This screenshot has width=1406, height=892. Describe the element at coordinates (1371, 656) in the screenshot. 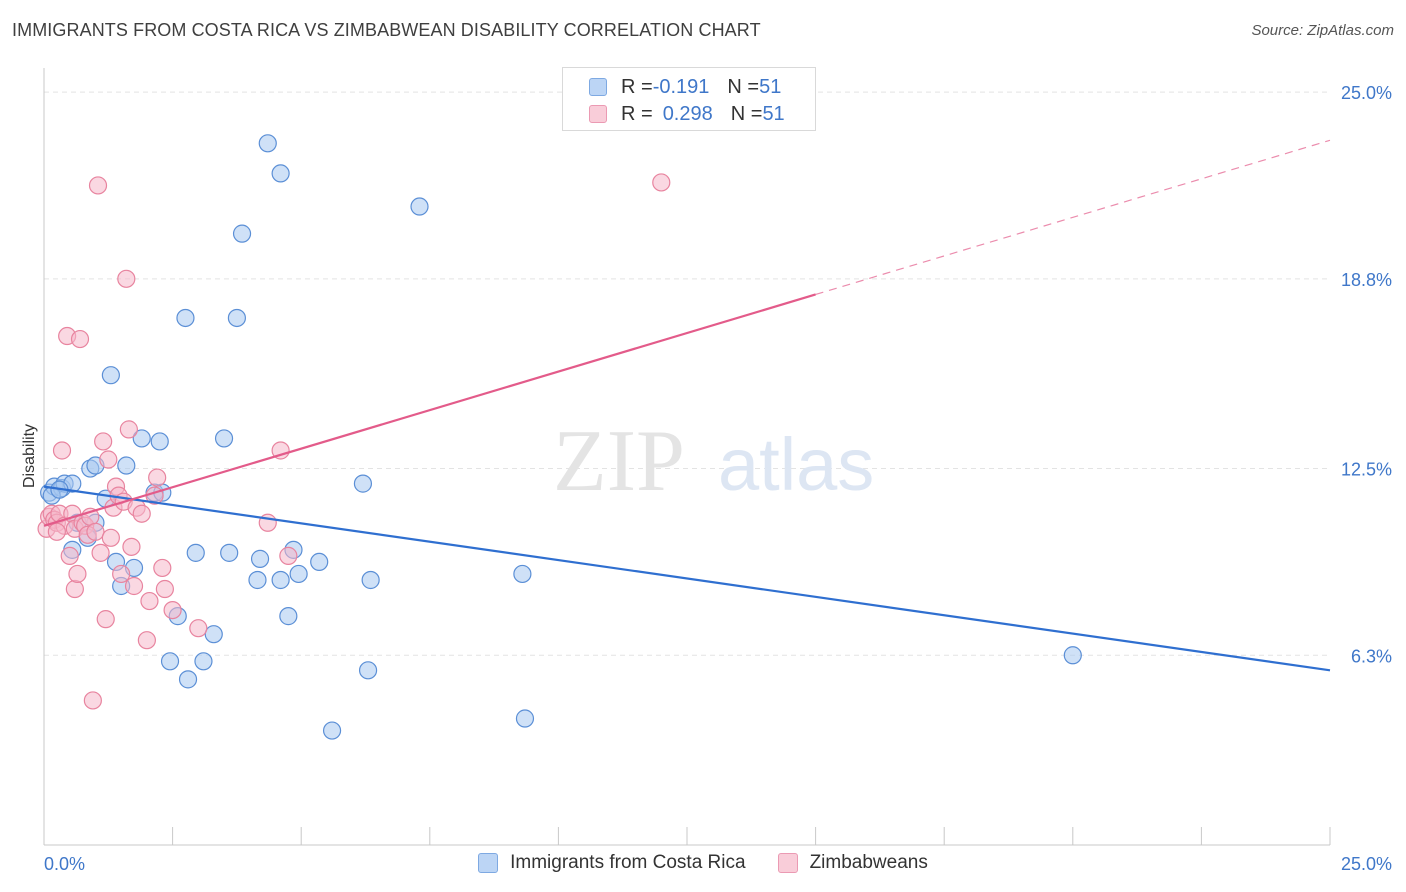

I see `y-tick-label: 6.3%` at that location.